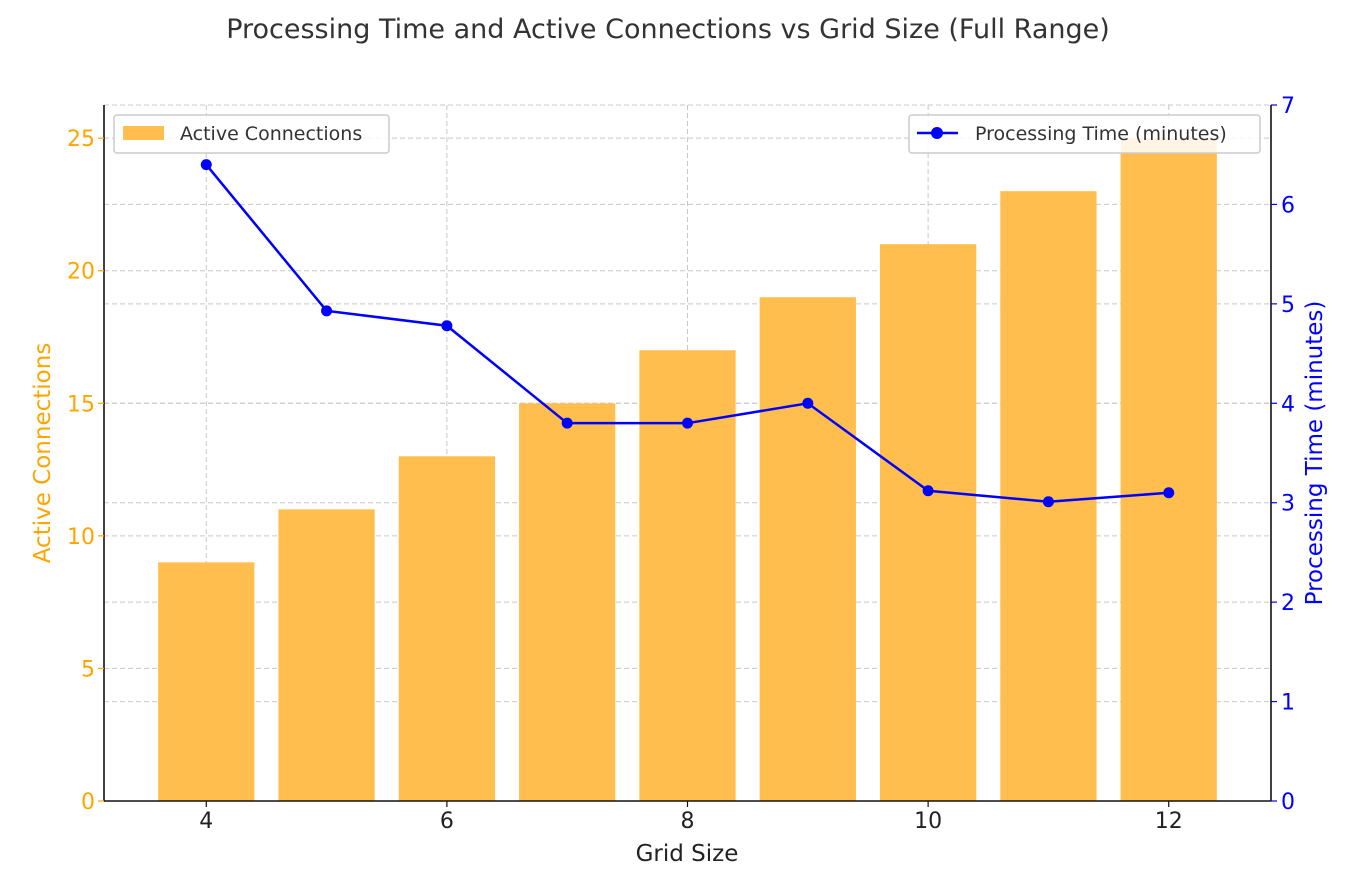  I want to click on x-tick-label: 8, so click(688, 821).